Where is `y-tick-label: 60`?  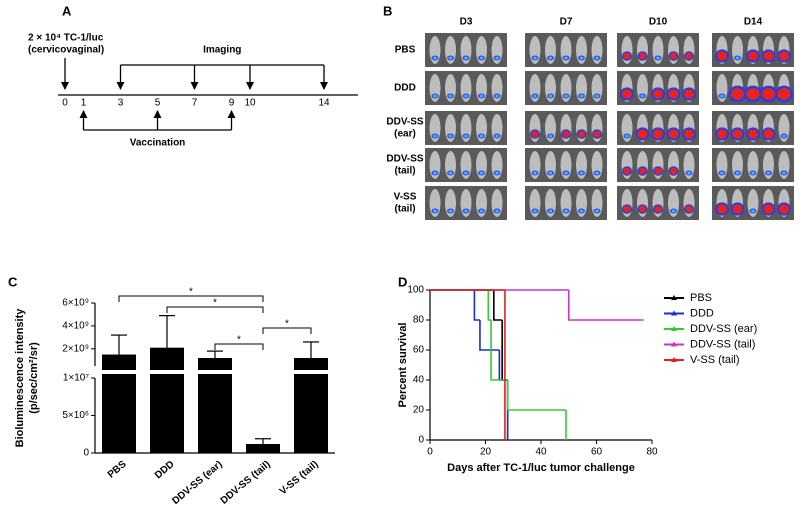 y-tick-label: 60 is located at coordinates (419, 350).